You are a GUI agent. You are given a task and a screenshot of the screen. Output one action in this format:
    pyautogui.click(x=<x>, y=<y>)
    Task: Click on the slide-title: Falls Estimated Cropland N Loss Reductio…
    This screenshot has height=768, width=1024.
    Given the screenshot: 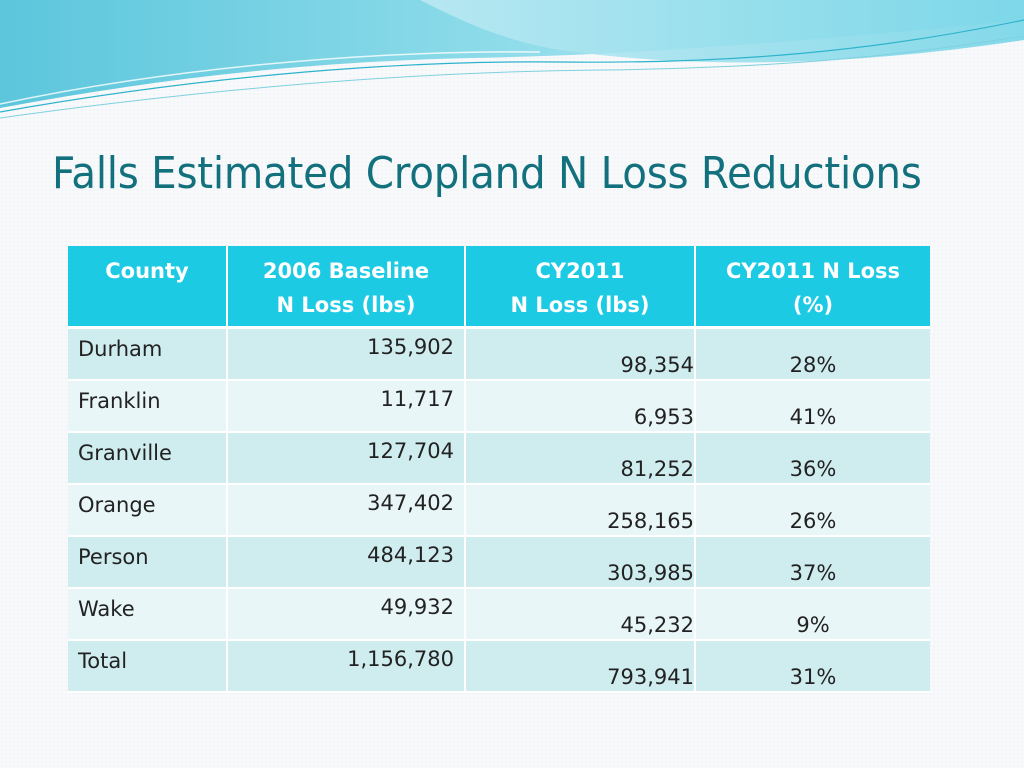 What is the action you would take?
    pyautogui.click(x=487, y=173)
    